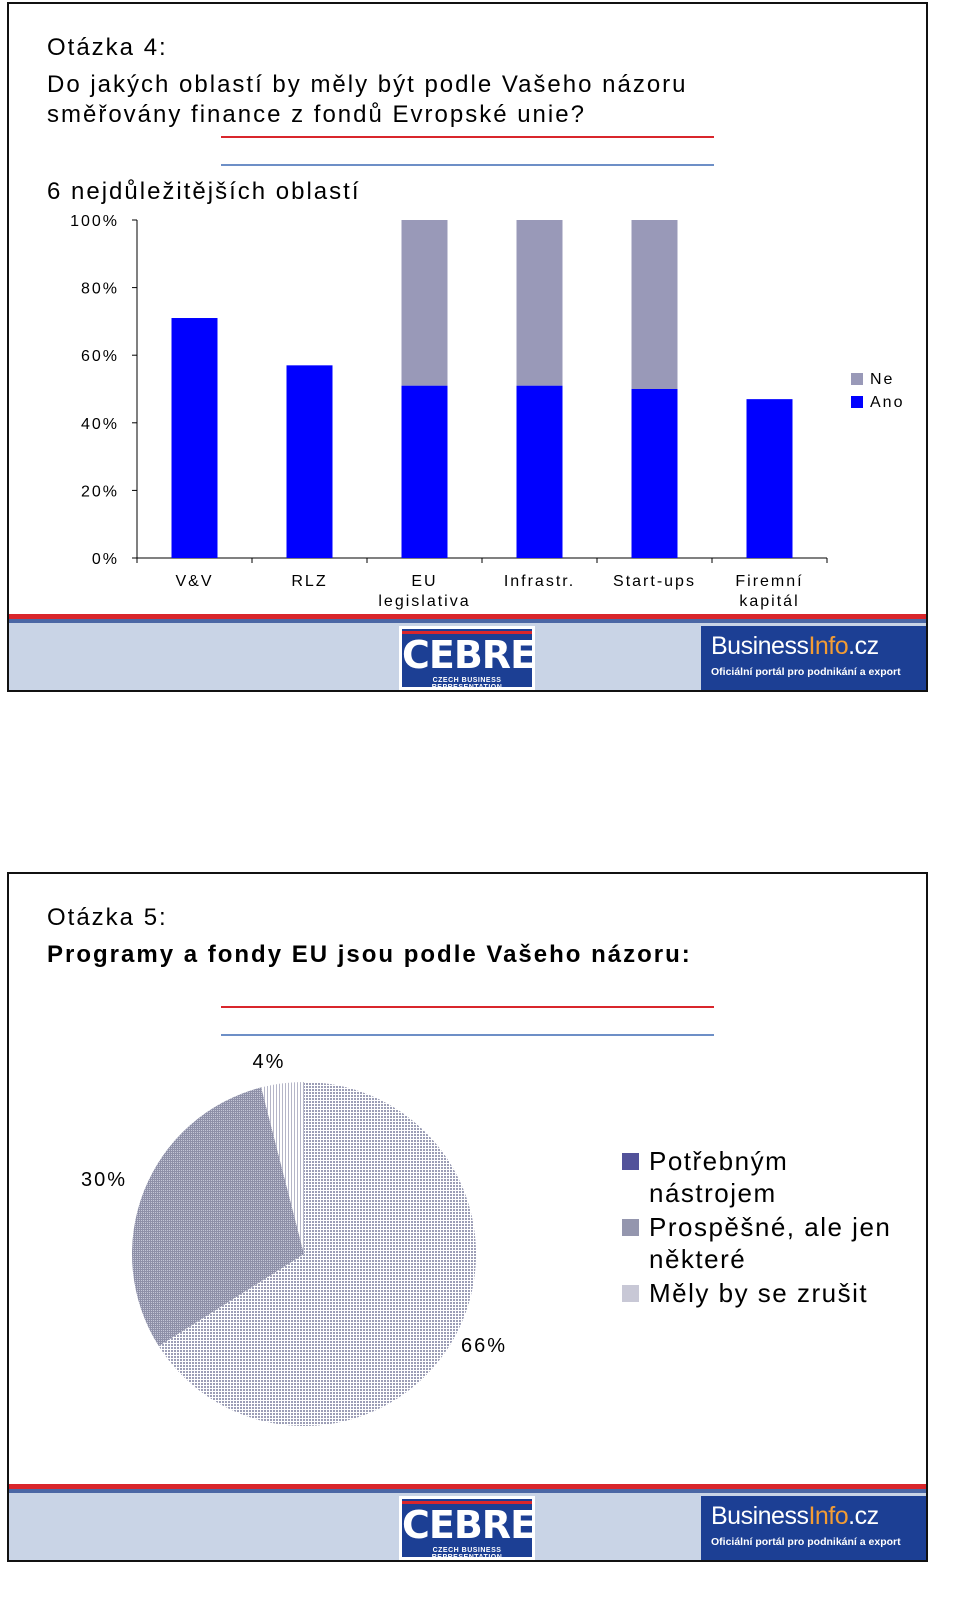 The image size is (960, 1610). What do you see at coordinates (697, 1259) in the screenshot?
I see `legend-label-2: některé` at bounding box center [697, 1259].